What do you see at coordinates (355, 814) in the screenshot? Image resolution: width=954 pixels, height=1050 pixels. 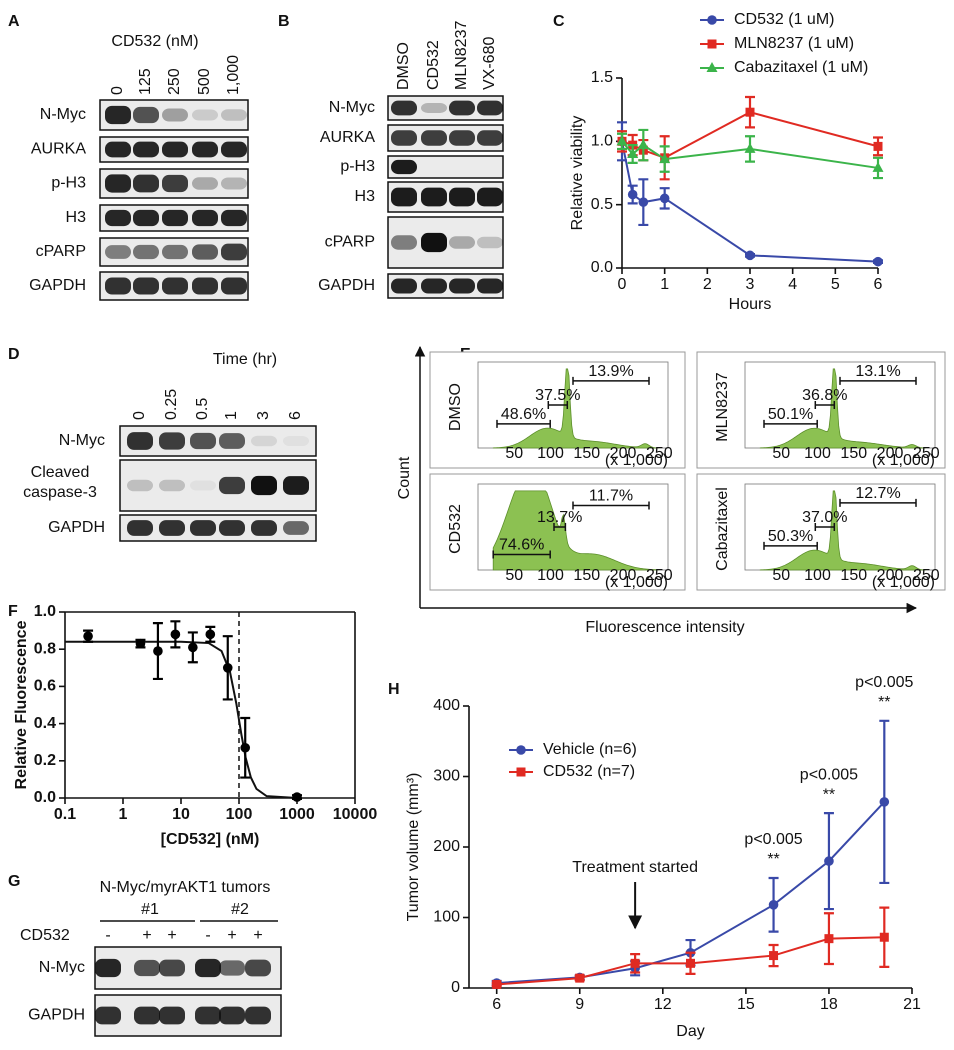 I see `x-tick-label: 10000` at bounding box center [355, 814].